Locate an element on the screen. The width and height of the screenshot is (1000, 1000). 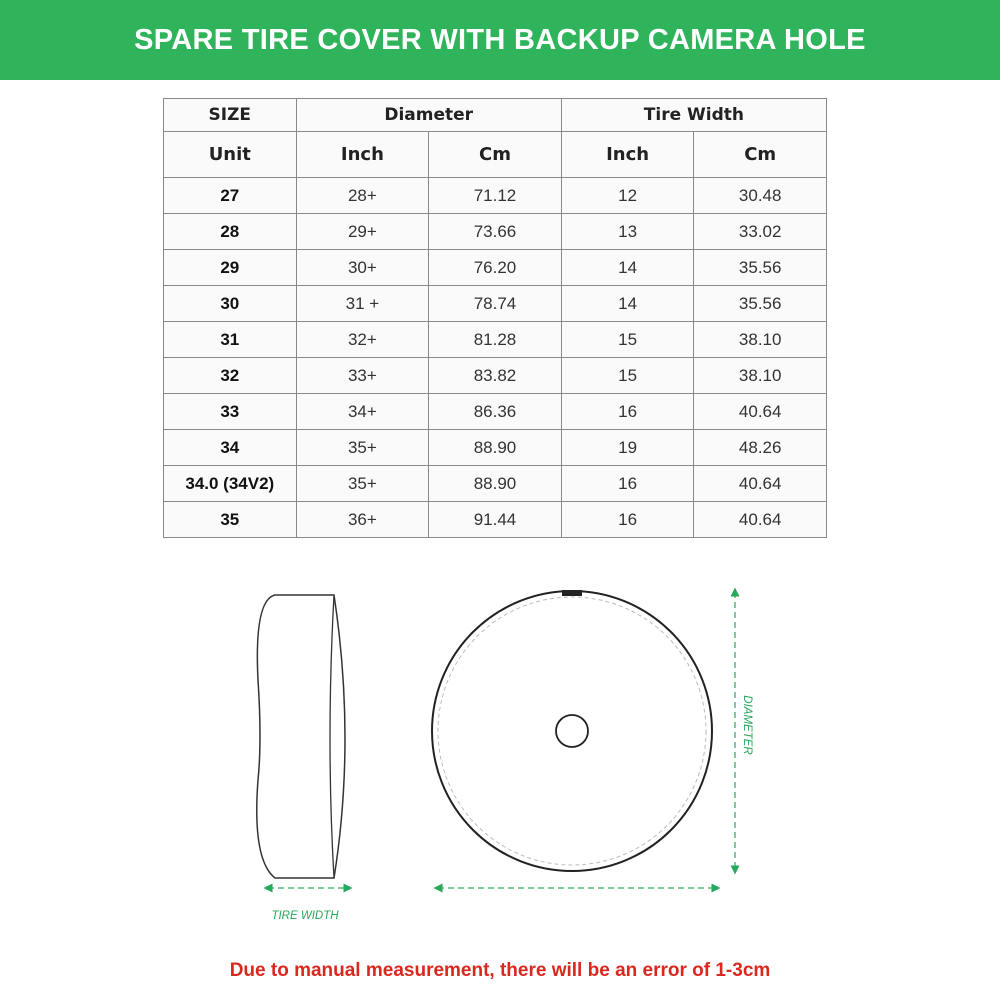
size-cell: 33 is located at coordinates (230, 411).